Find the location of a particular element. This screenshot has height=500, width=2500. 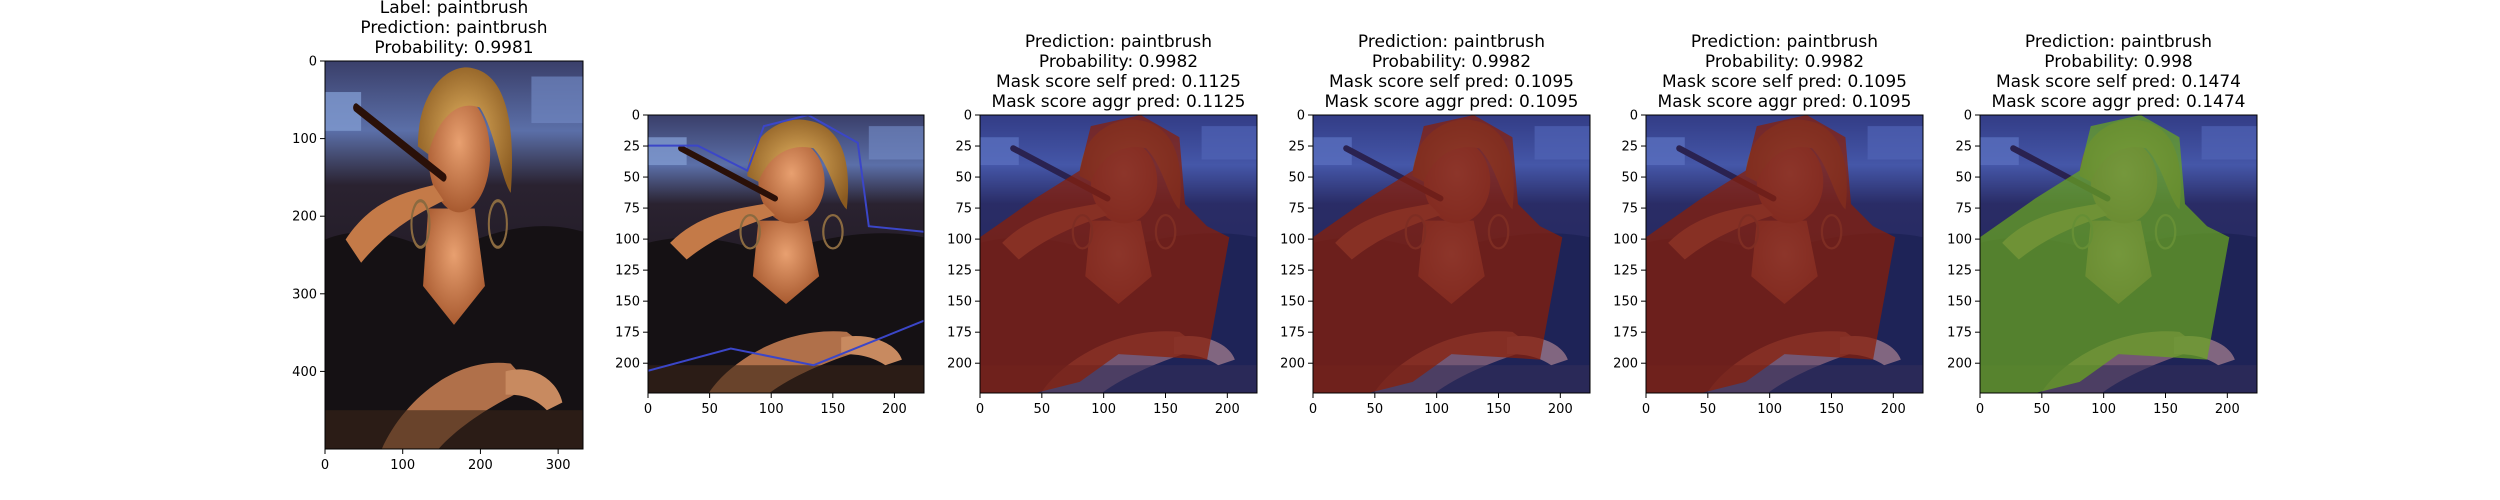

panel-3-title-line: Probability: 0.9982 is located at coordinates (1118, 62).